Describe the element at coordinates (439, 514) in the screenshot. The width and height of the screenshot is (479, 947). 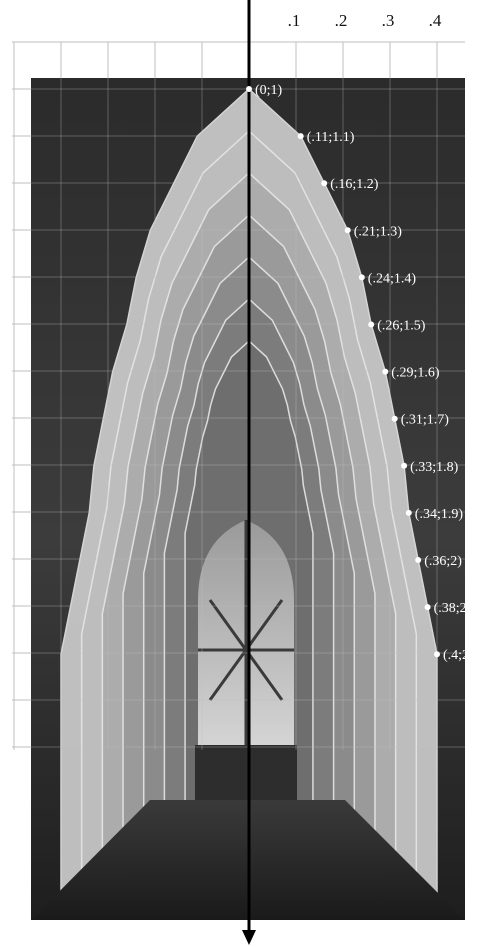
I see `point-label: (.34;1.9)` at that location.